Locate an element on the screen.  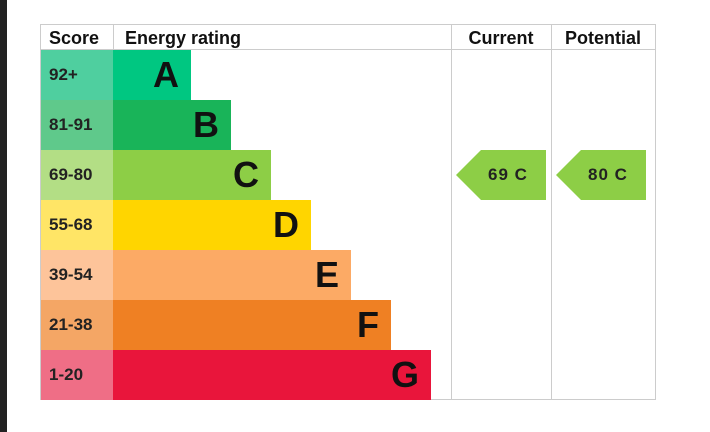
rating-letter: G is located at coordinates (404, 374).